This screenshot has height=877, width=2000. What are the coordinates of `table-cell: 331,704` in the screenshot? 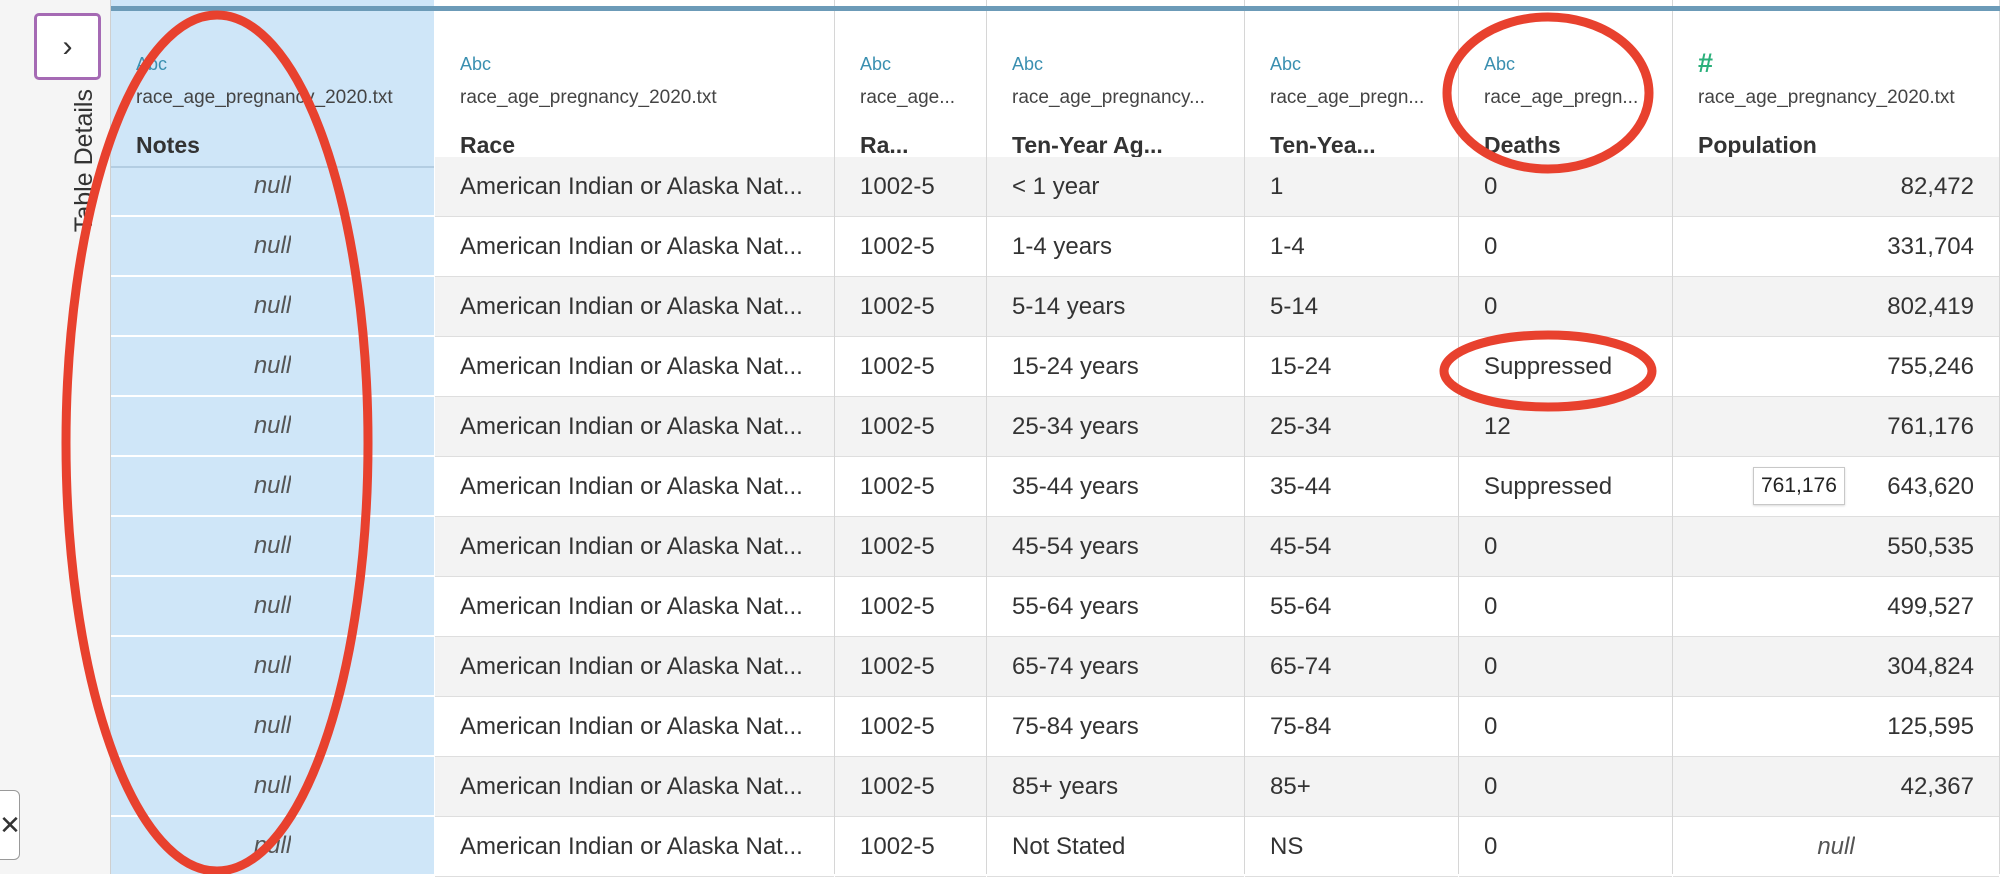 It's located at (1836, 247).